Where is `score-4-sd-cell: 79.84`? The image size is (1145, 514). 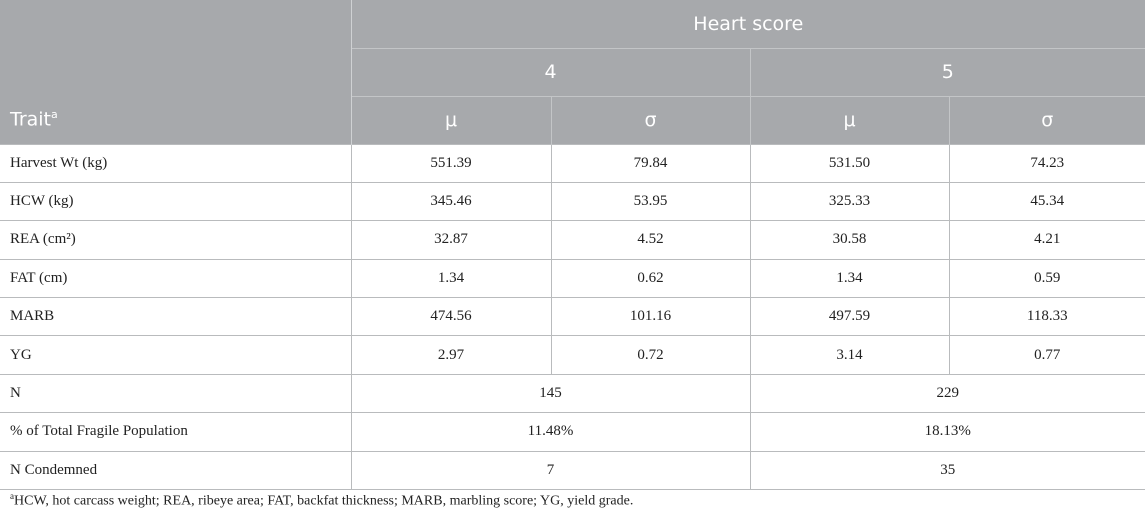
score-4-sd-cell: 79.84 is located at coordinates (651, 163).